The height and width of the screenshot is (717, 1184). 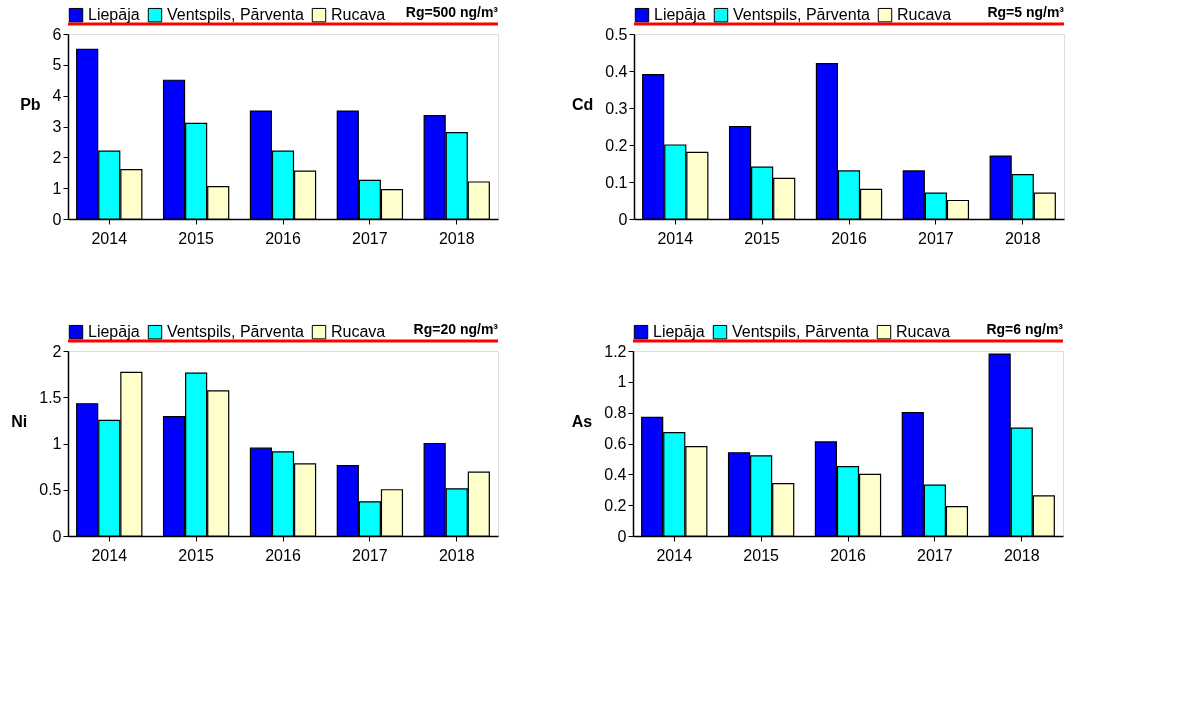 What do you see at coordinates (452, 12) in the screenshot?
I see `text: Rg=500 ng/m³` at bounding box center [452, 12].